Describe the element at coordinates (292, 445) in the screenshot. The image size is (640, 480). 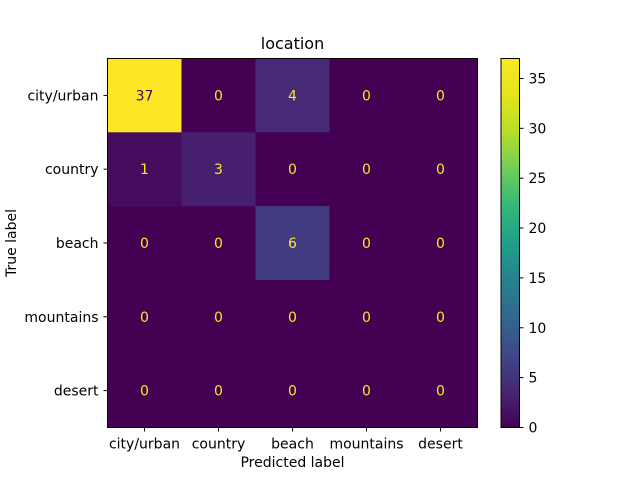
I see `x-tick-label: beach` at that location.